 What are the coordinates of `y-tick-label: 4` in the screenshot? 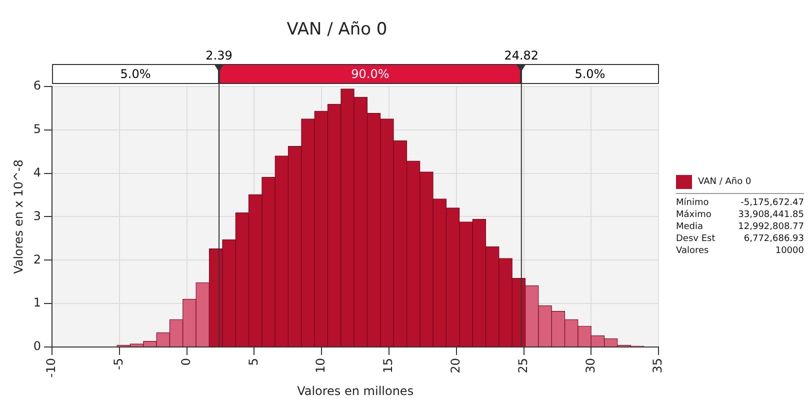 It's located at (37, 172).